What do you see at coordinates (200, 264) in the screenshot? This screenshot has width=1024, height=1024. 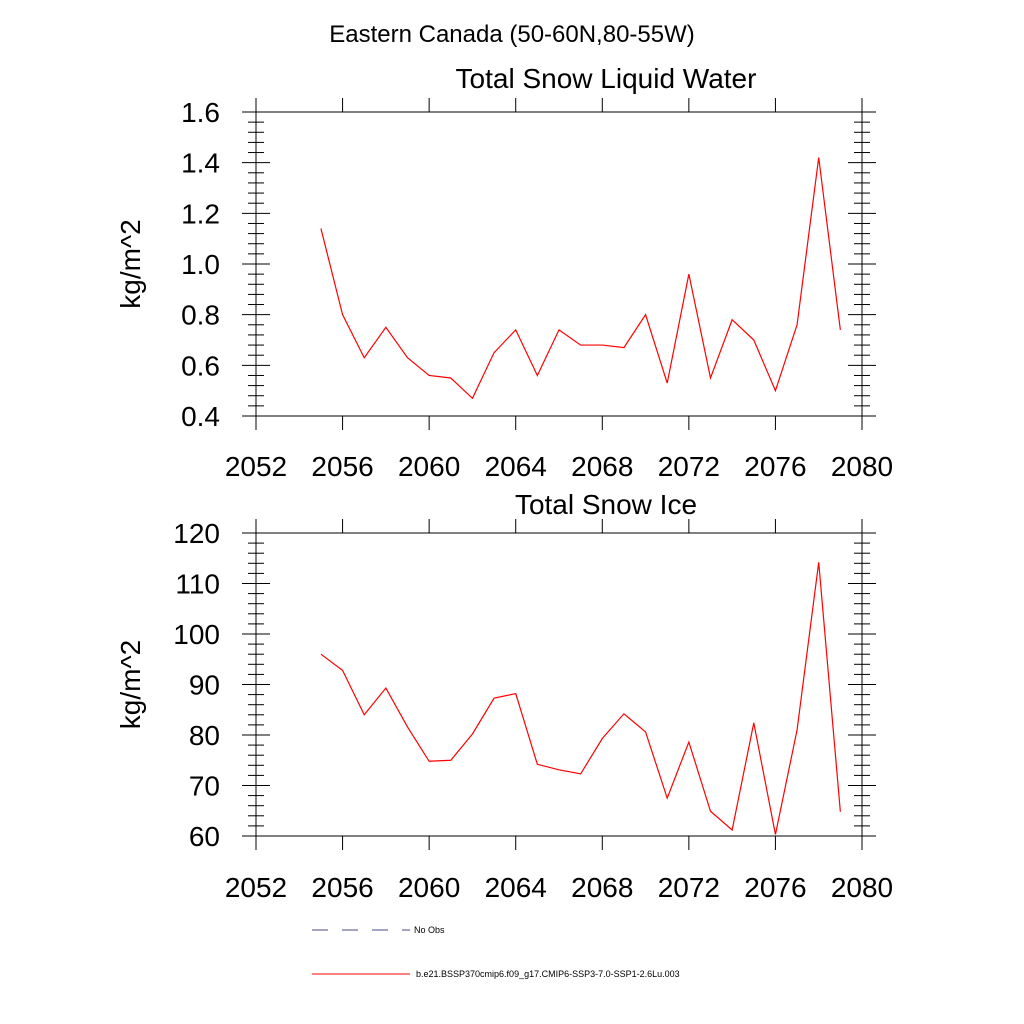 I see `y-tick-label: 1.0` at bounding box center [200, 264].